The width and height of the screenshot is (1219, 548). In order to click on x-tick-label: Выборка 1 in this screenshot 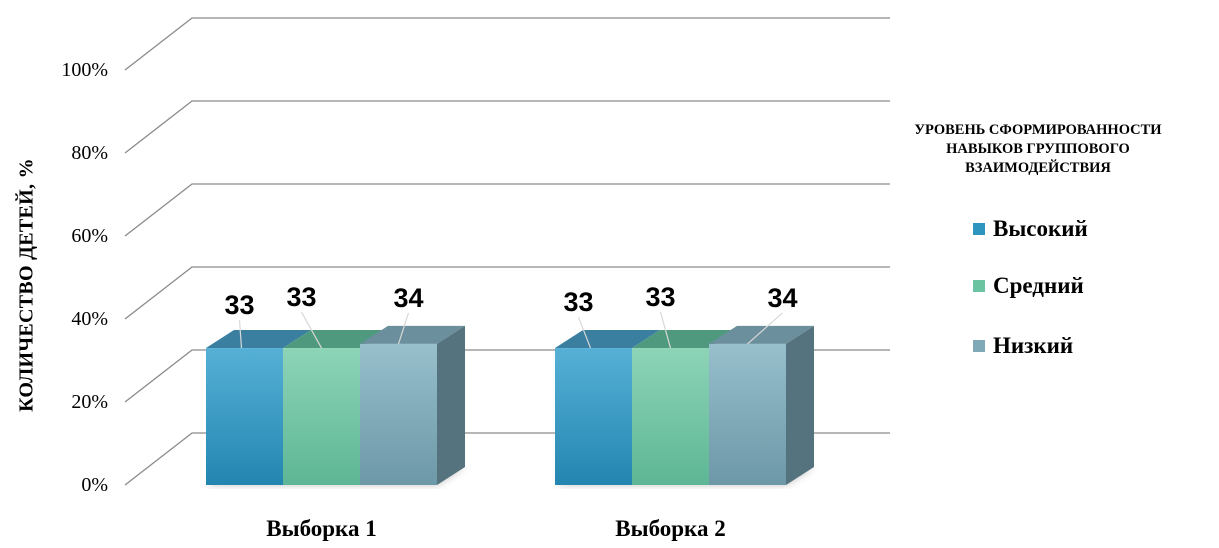, I will do `click(321, 528)`.